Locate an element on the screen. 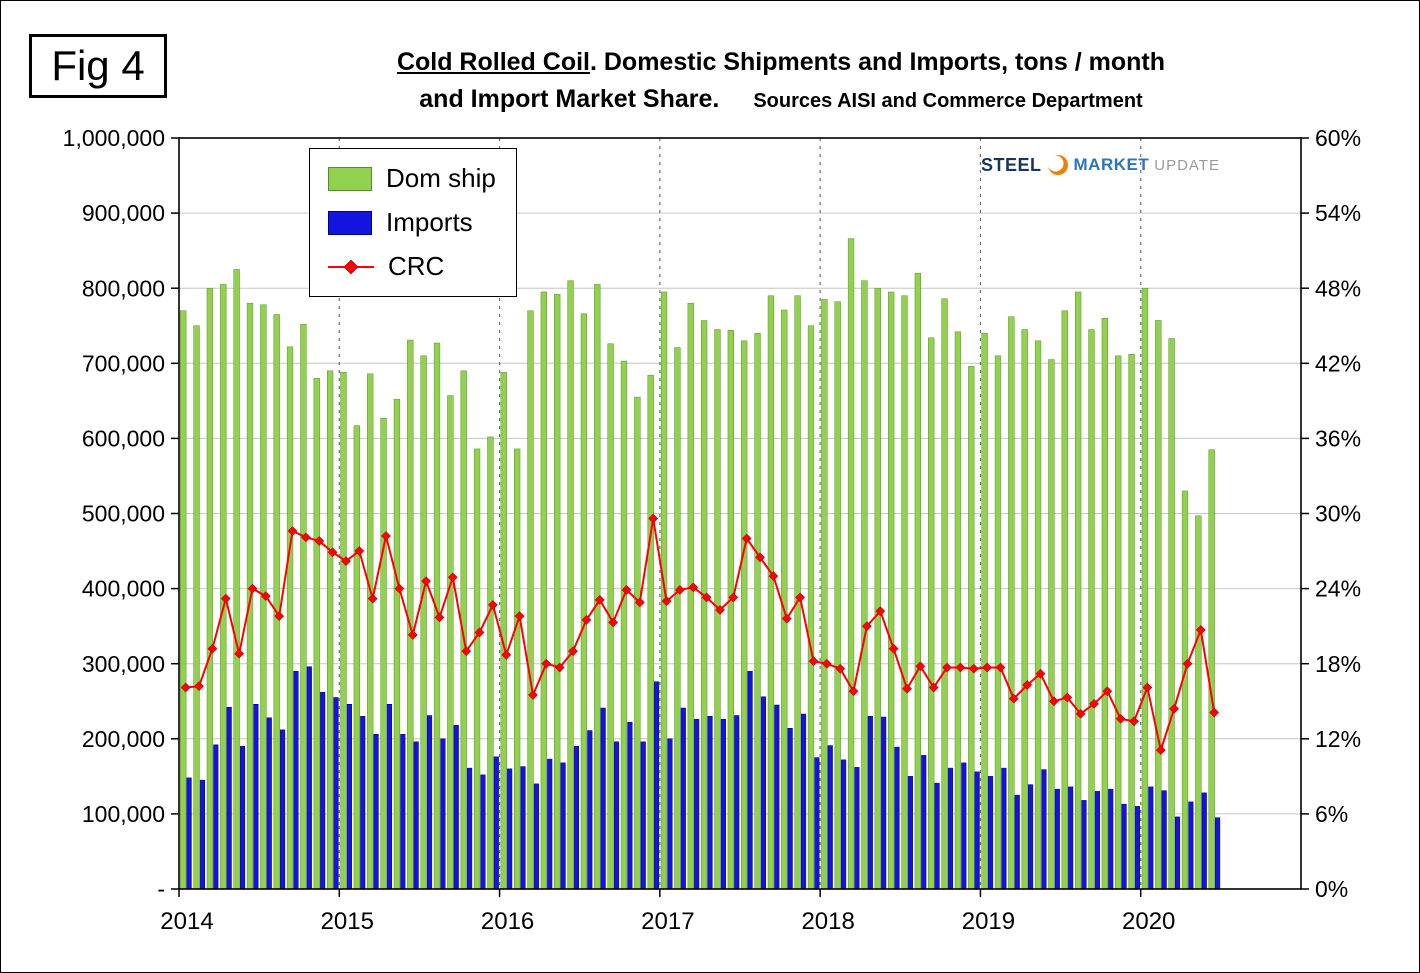  figure-label: Fig 4 is located at coordinates (98, 65).